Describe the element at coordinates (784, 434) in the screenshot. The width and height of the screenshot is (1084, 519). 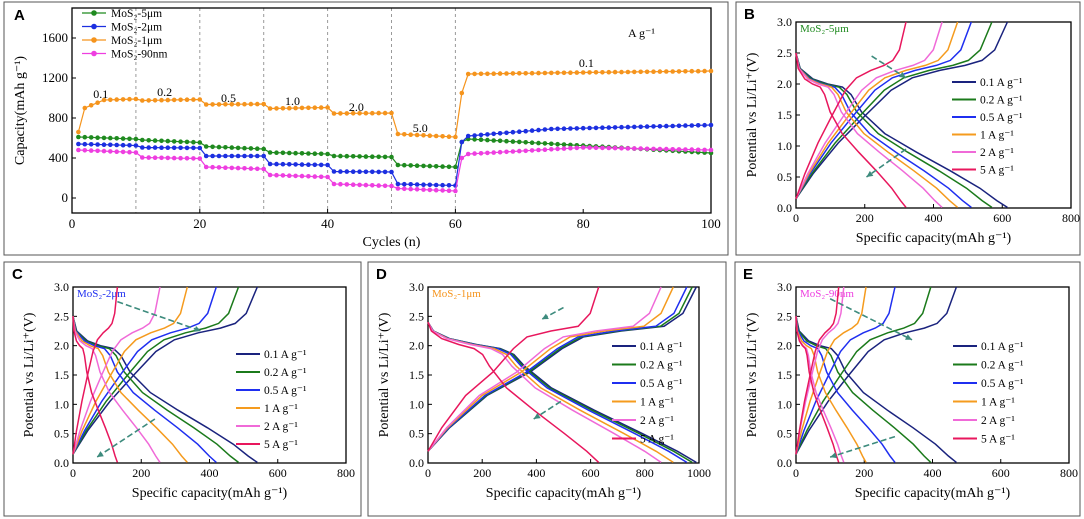
I see `y-tick-label: 0.5` at that location.